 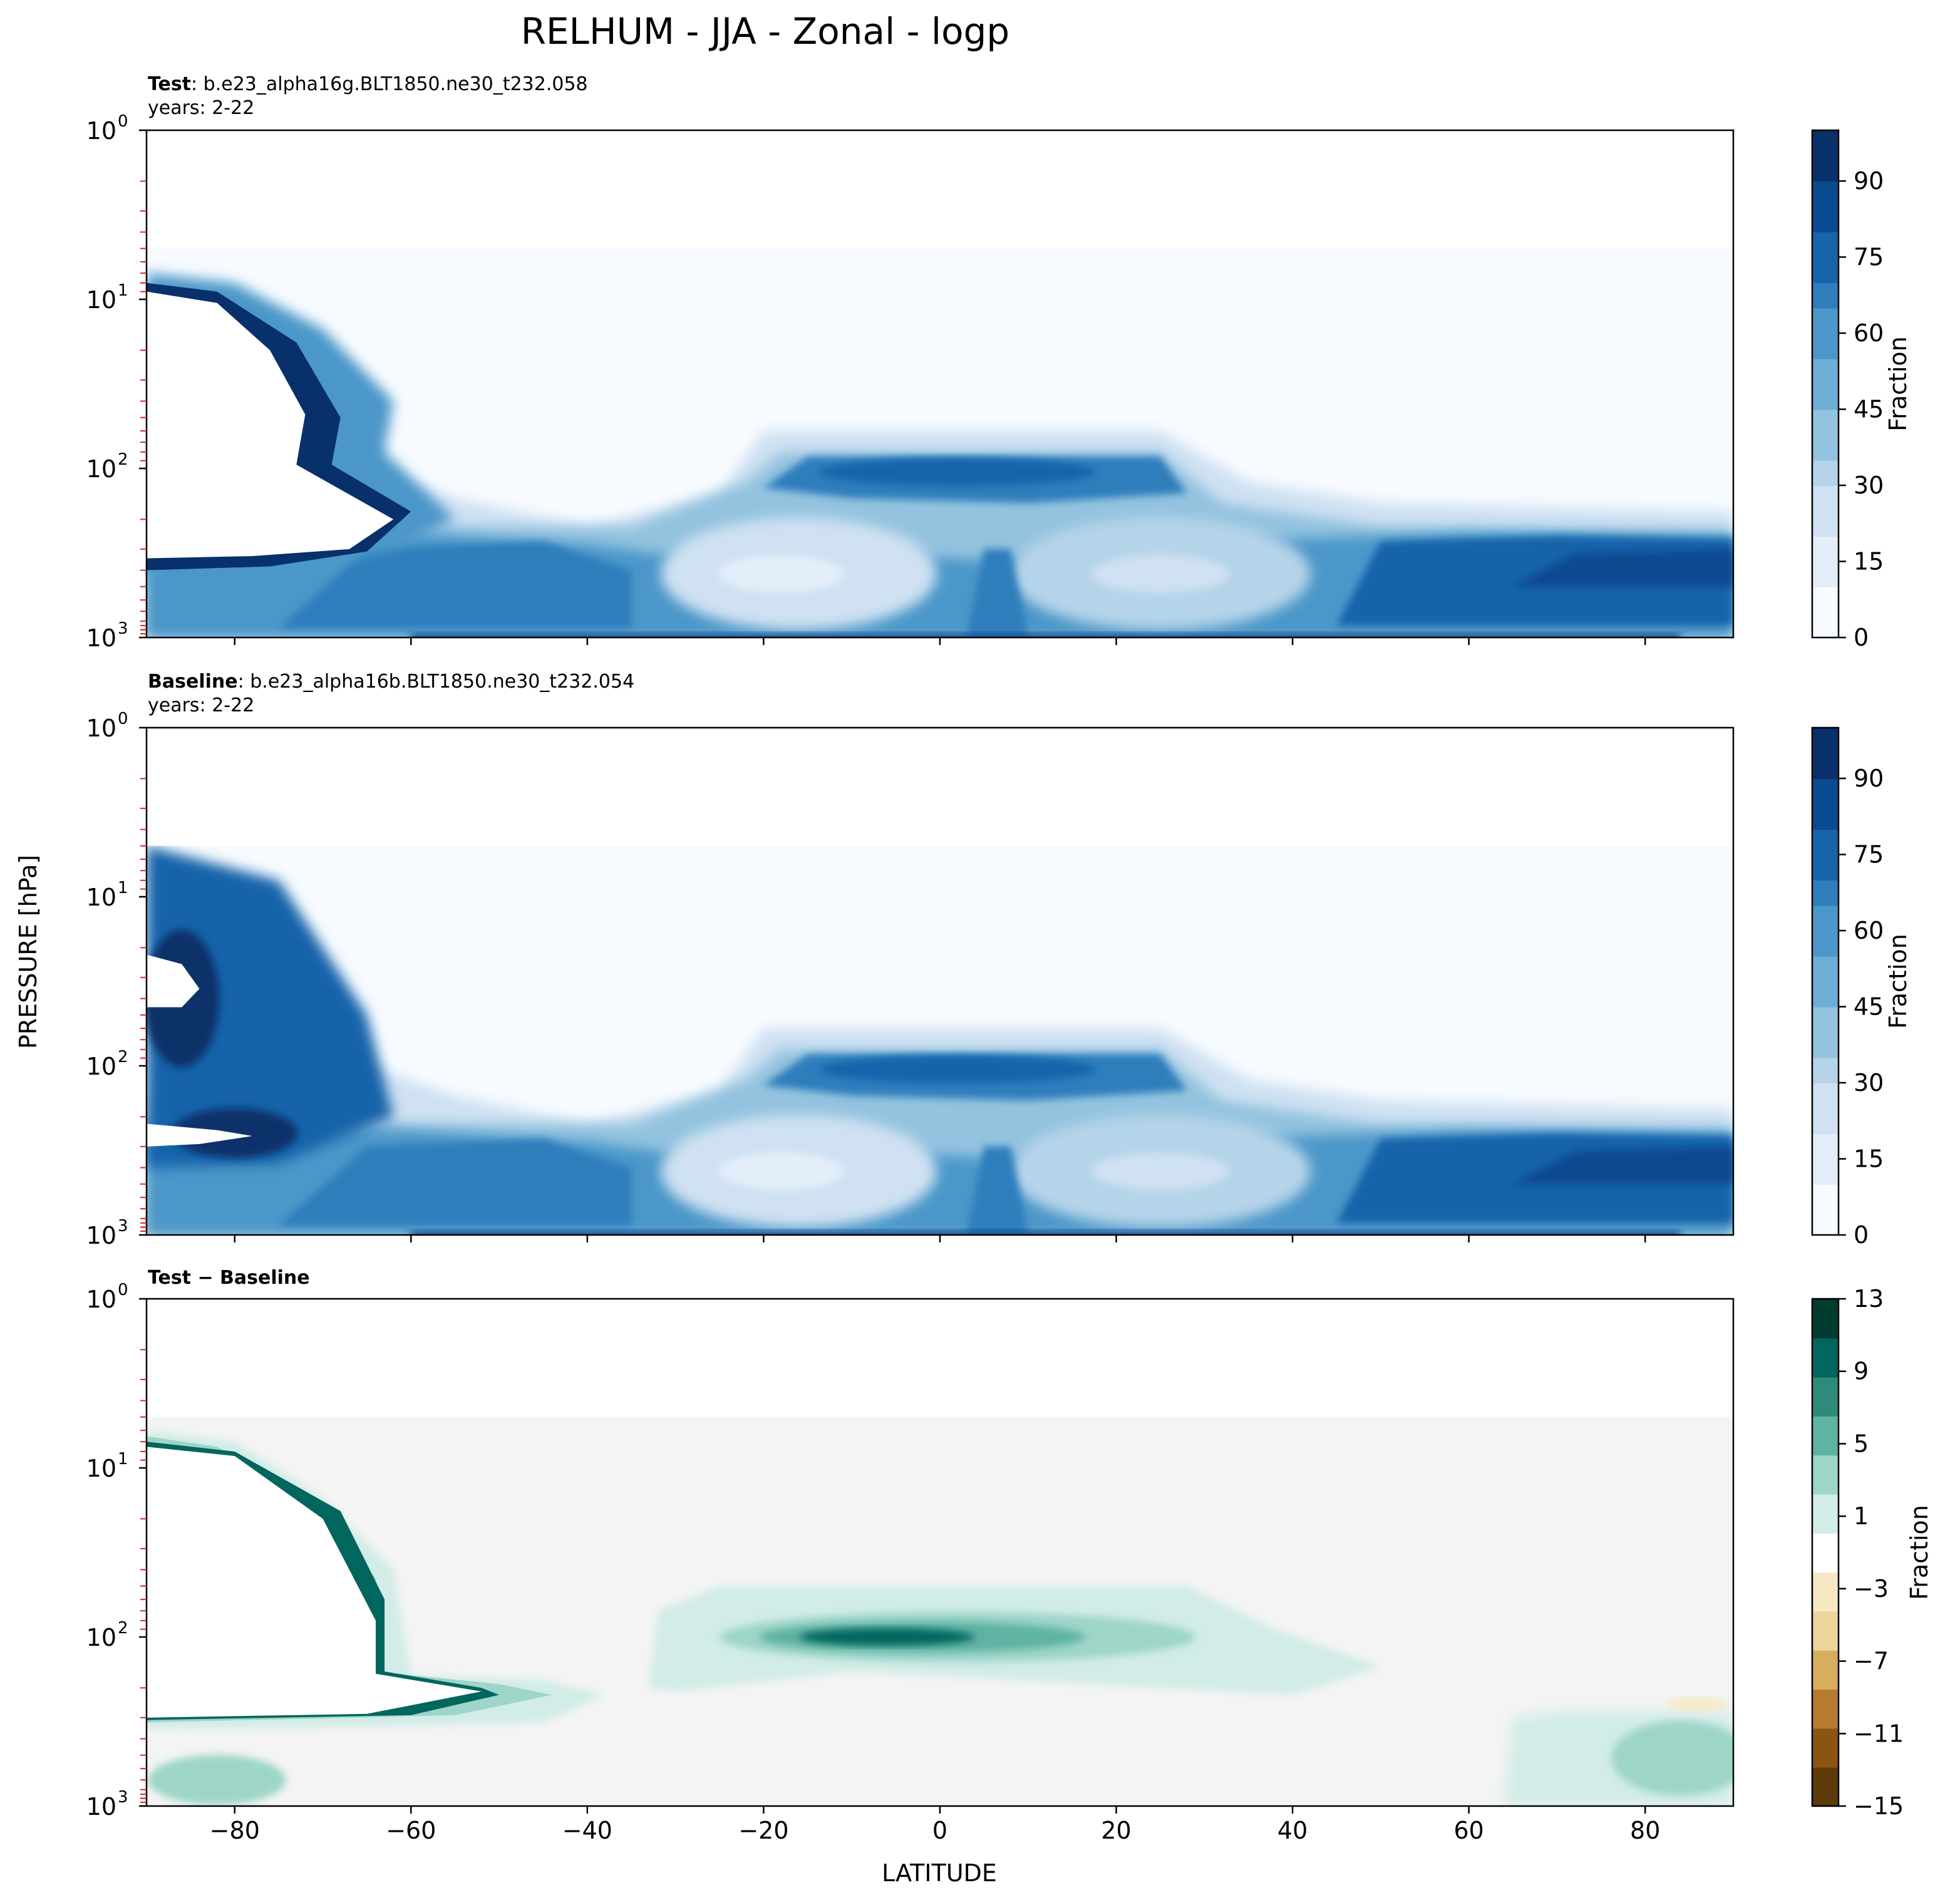 What do you see at coordinates (1698, 1704) in the screenshot?
I see `diff-arctic-negative` at bounding box center [1698, 1704].